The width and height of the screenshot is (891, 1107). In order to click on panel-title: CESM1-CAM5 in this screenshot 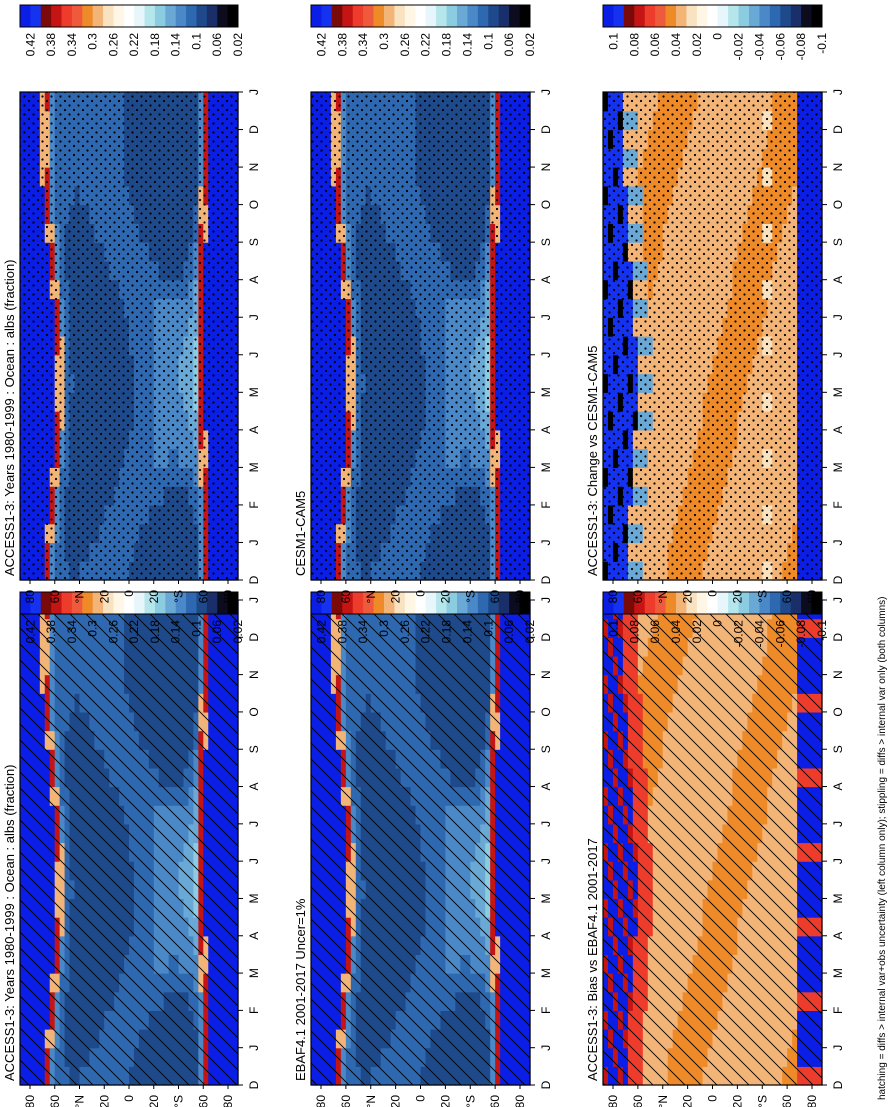, I will do `click(300, 533)`.